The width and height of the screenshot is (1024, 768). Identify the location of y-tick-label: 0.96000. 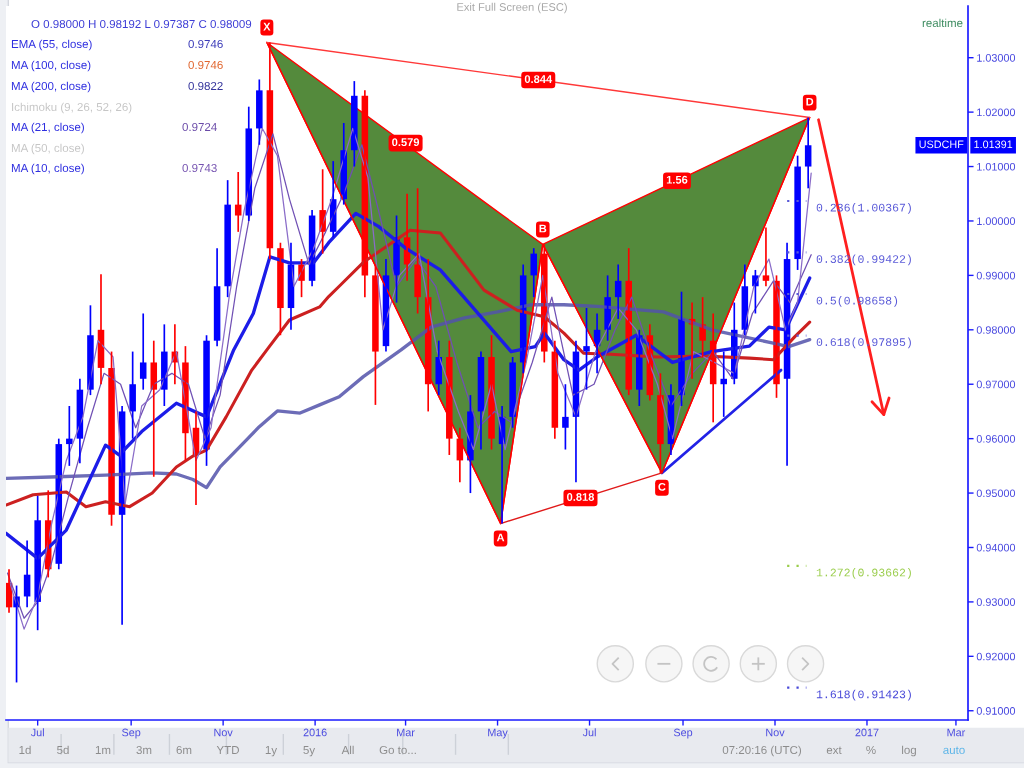
(996, 439).